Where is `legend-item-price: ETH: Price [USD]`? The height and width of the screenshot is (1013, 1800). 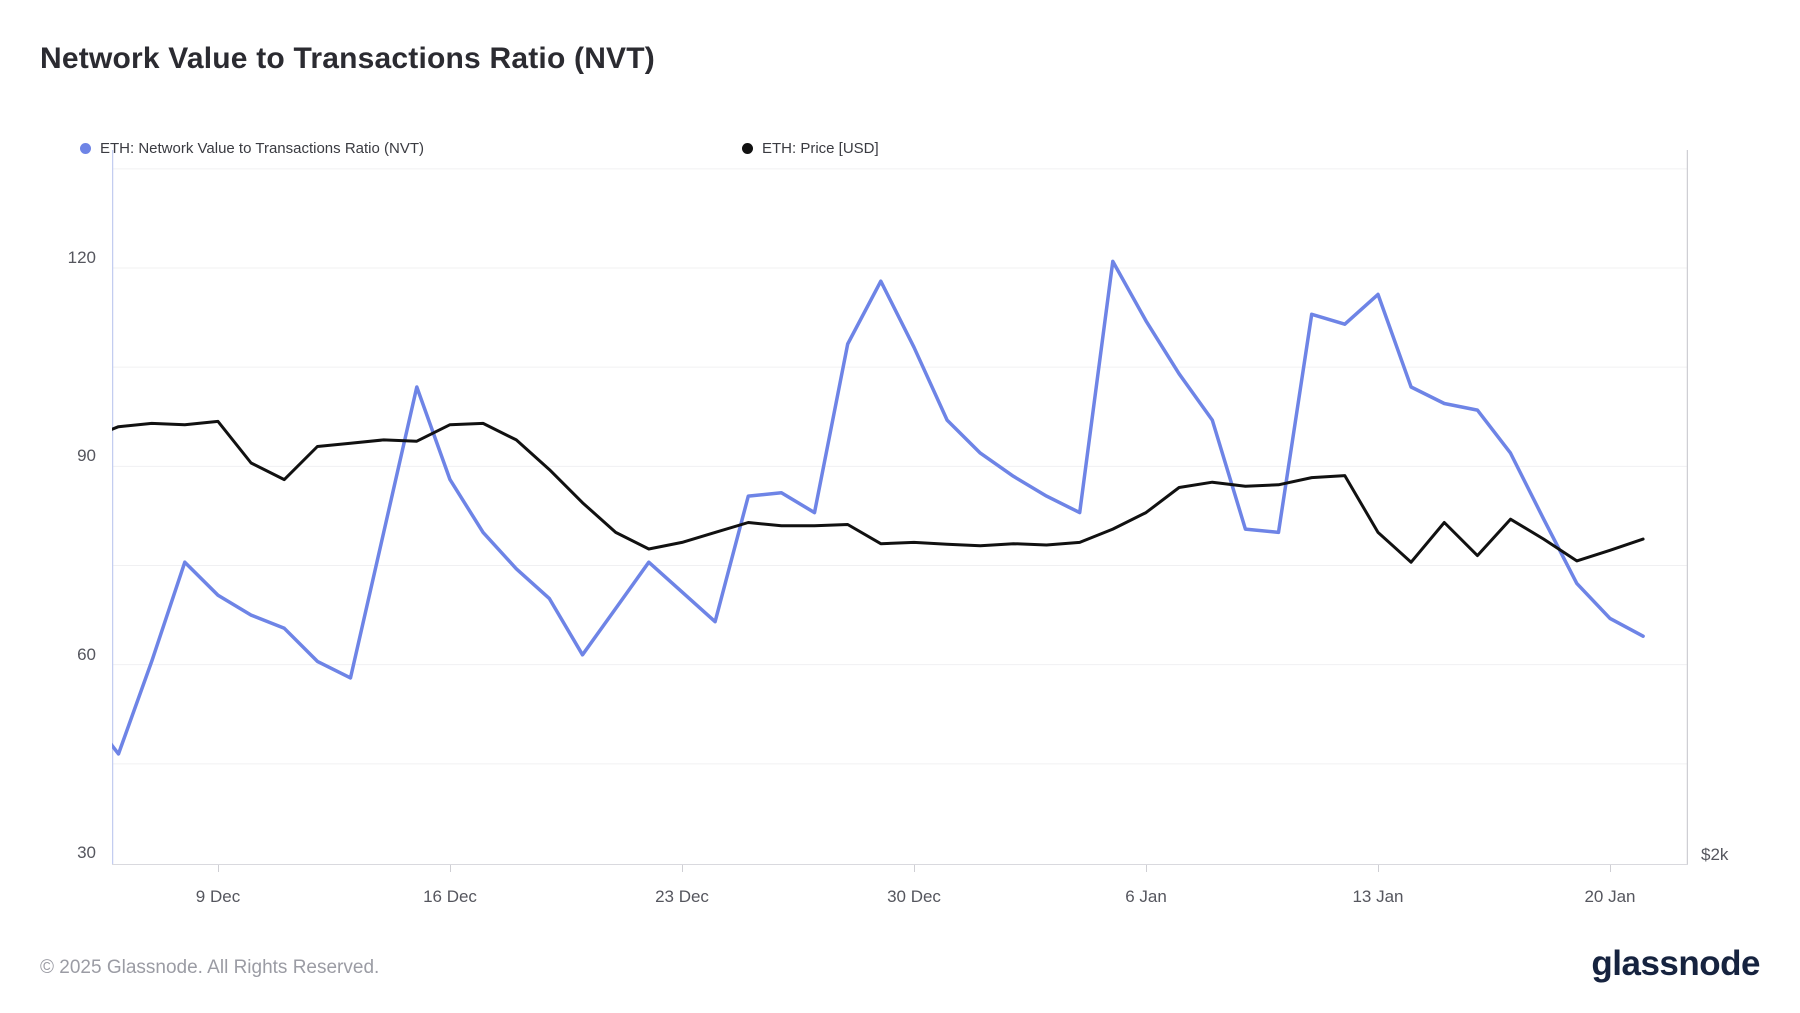
legend-item-price: ETH: Price [USD] is located at coordinates (810, 148).